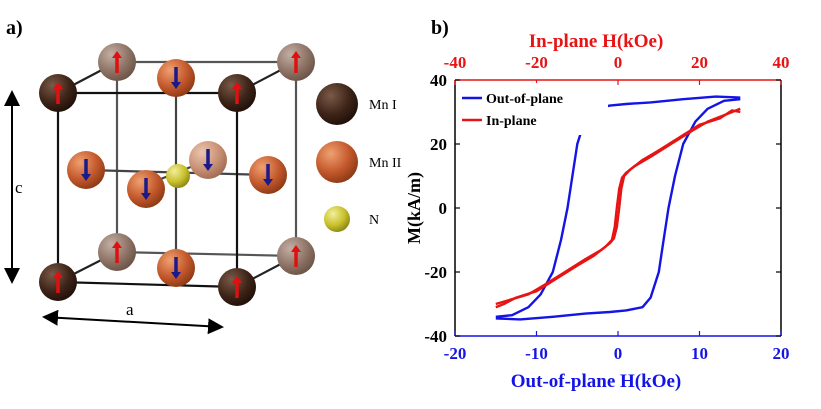  What do you see at coordinates (455, 62) in the screenshot?
I see `top-tick-label: -40` at bounding box center [455, 62].